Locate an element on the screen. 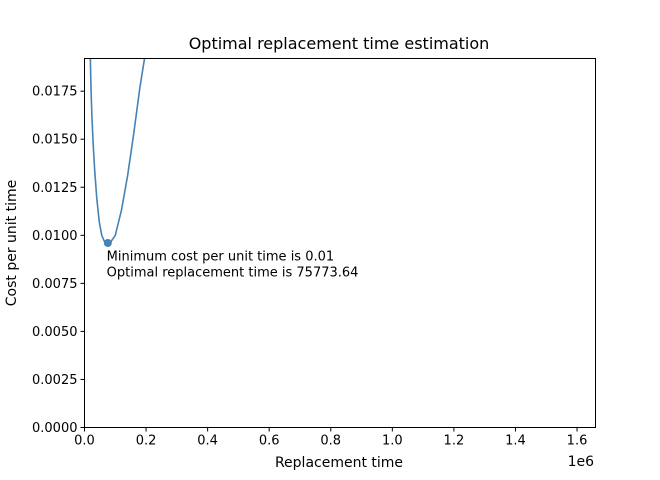 The height and width of the screenshot is (480, 660). y-tick-label: 0.0000 is located at coordinates (55, 428).